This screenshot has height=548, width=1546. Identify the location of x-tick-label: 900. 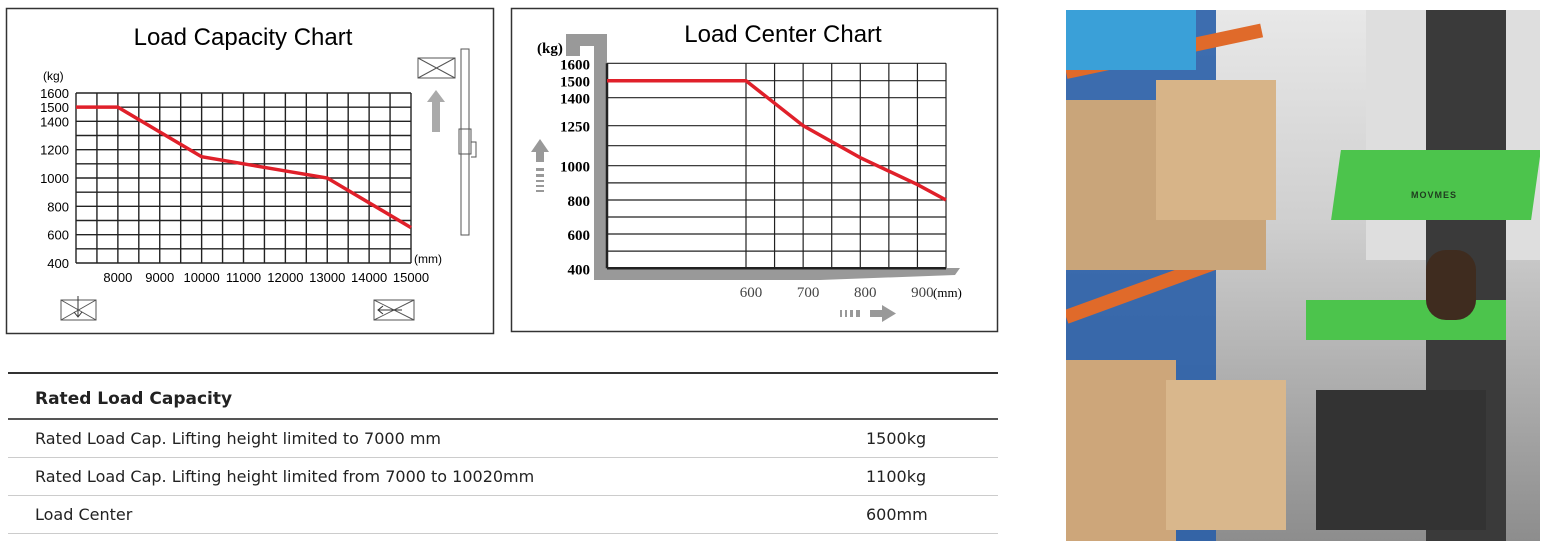
(922, 293).